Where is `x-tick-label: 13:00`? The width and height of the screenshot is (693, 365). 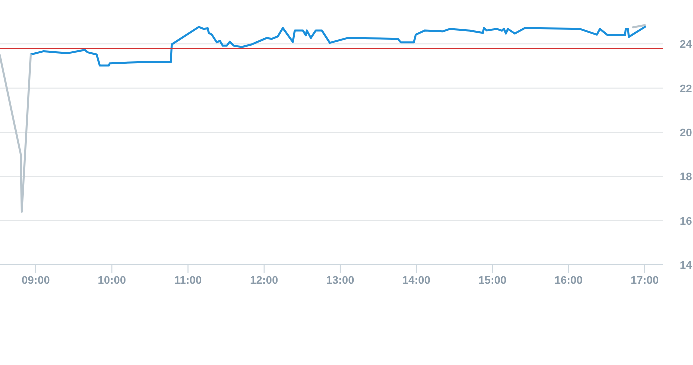 x-tick-label: 13:00 is located at coordinates (340, 281).